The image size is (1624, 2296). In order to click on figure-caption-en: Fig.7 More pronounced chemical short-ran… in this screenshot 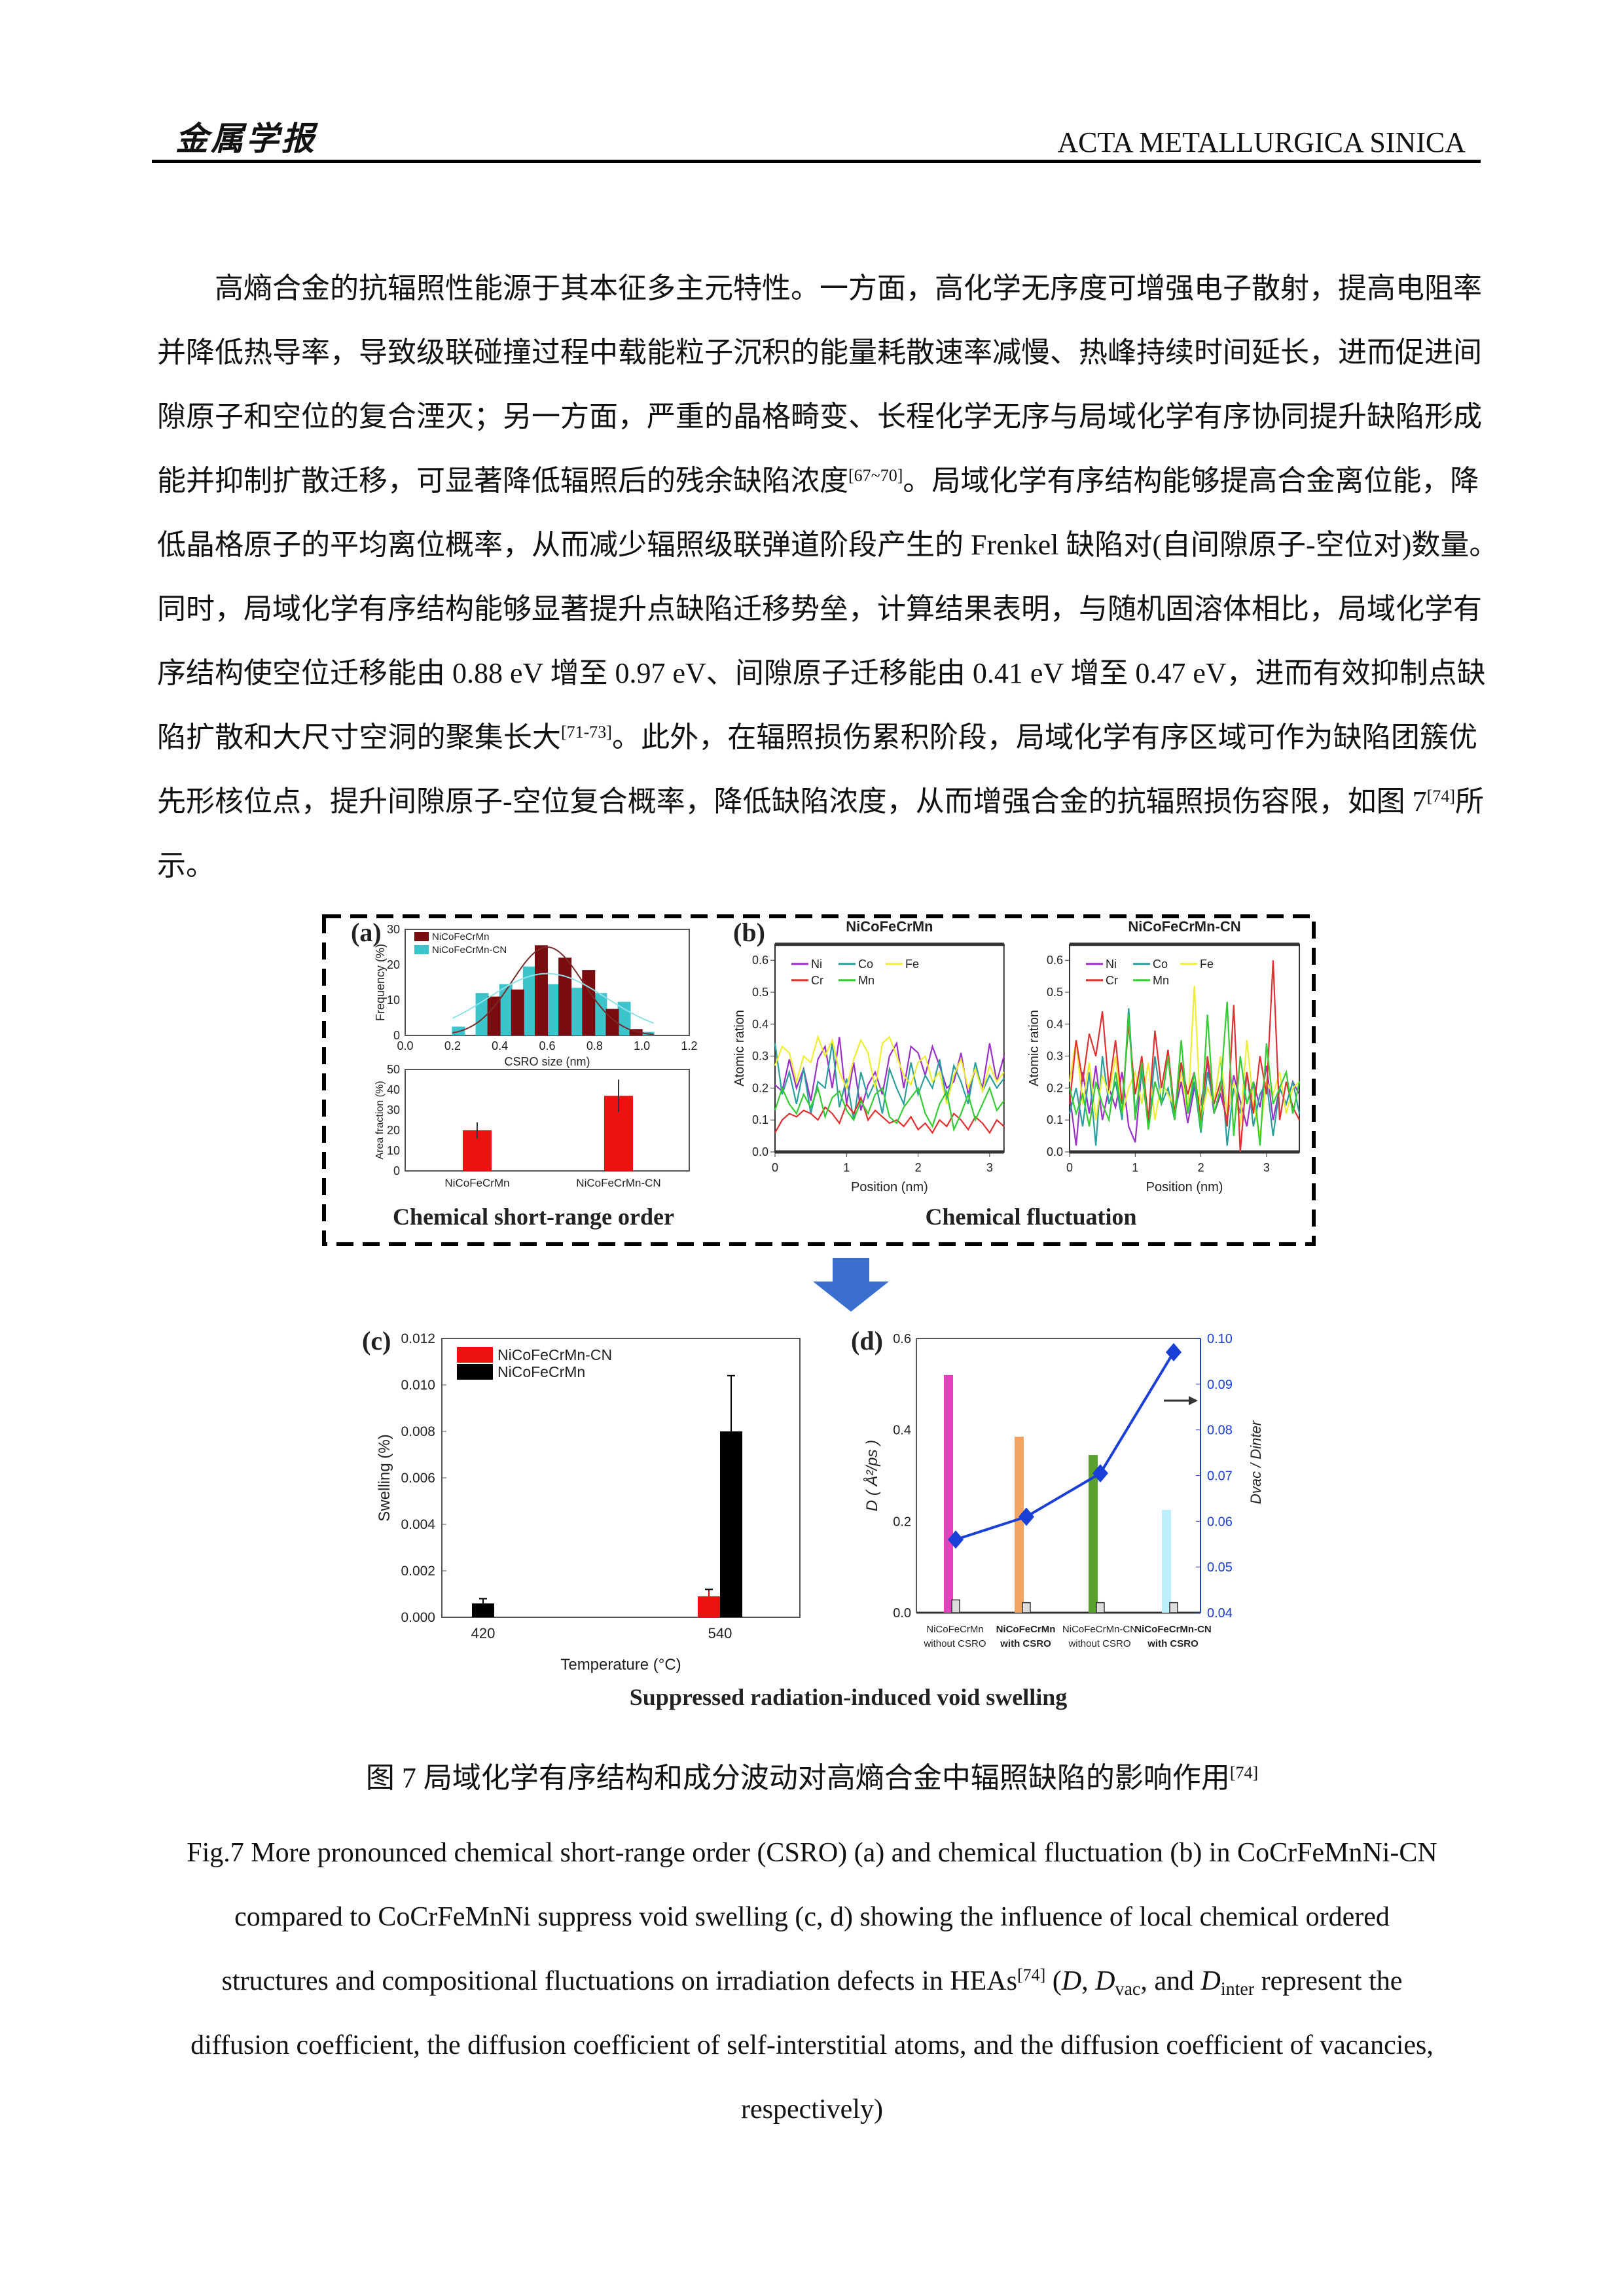, I will do `click(812, 1981)`.